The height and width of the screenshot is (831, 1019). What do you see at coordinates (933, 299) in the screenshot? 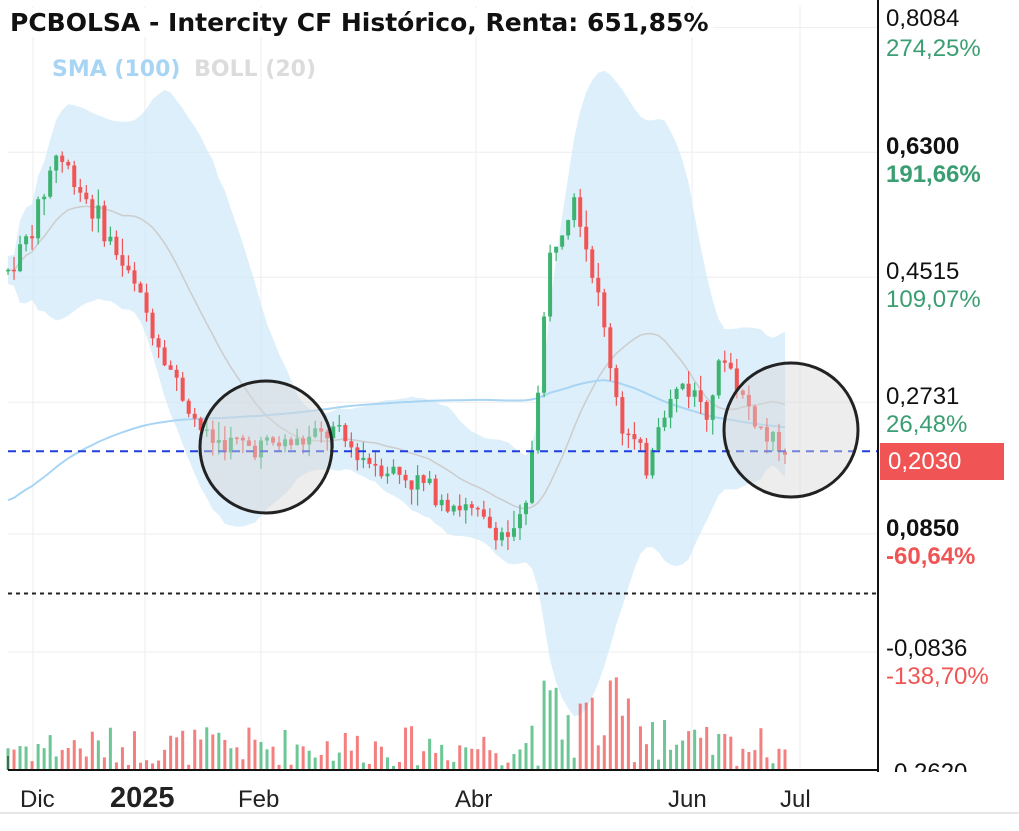
I see `y-tick-pct-2: 109,07%` at bounding box center [933, 299].